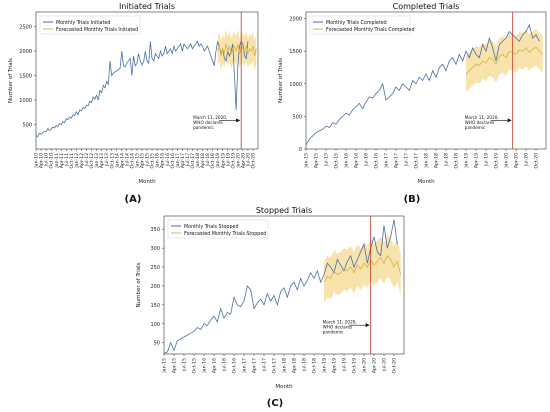 This screenshot has height=412, width=550. Describe the element at coordinates (345, 365) in the screenshot. I see `x-tick-label: Jul-19` at that location.